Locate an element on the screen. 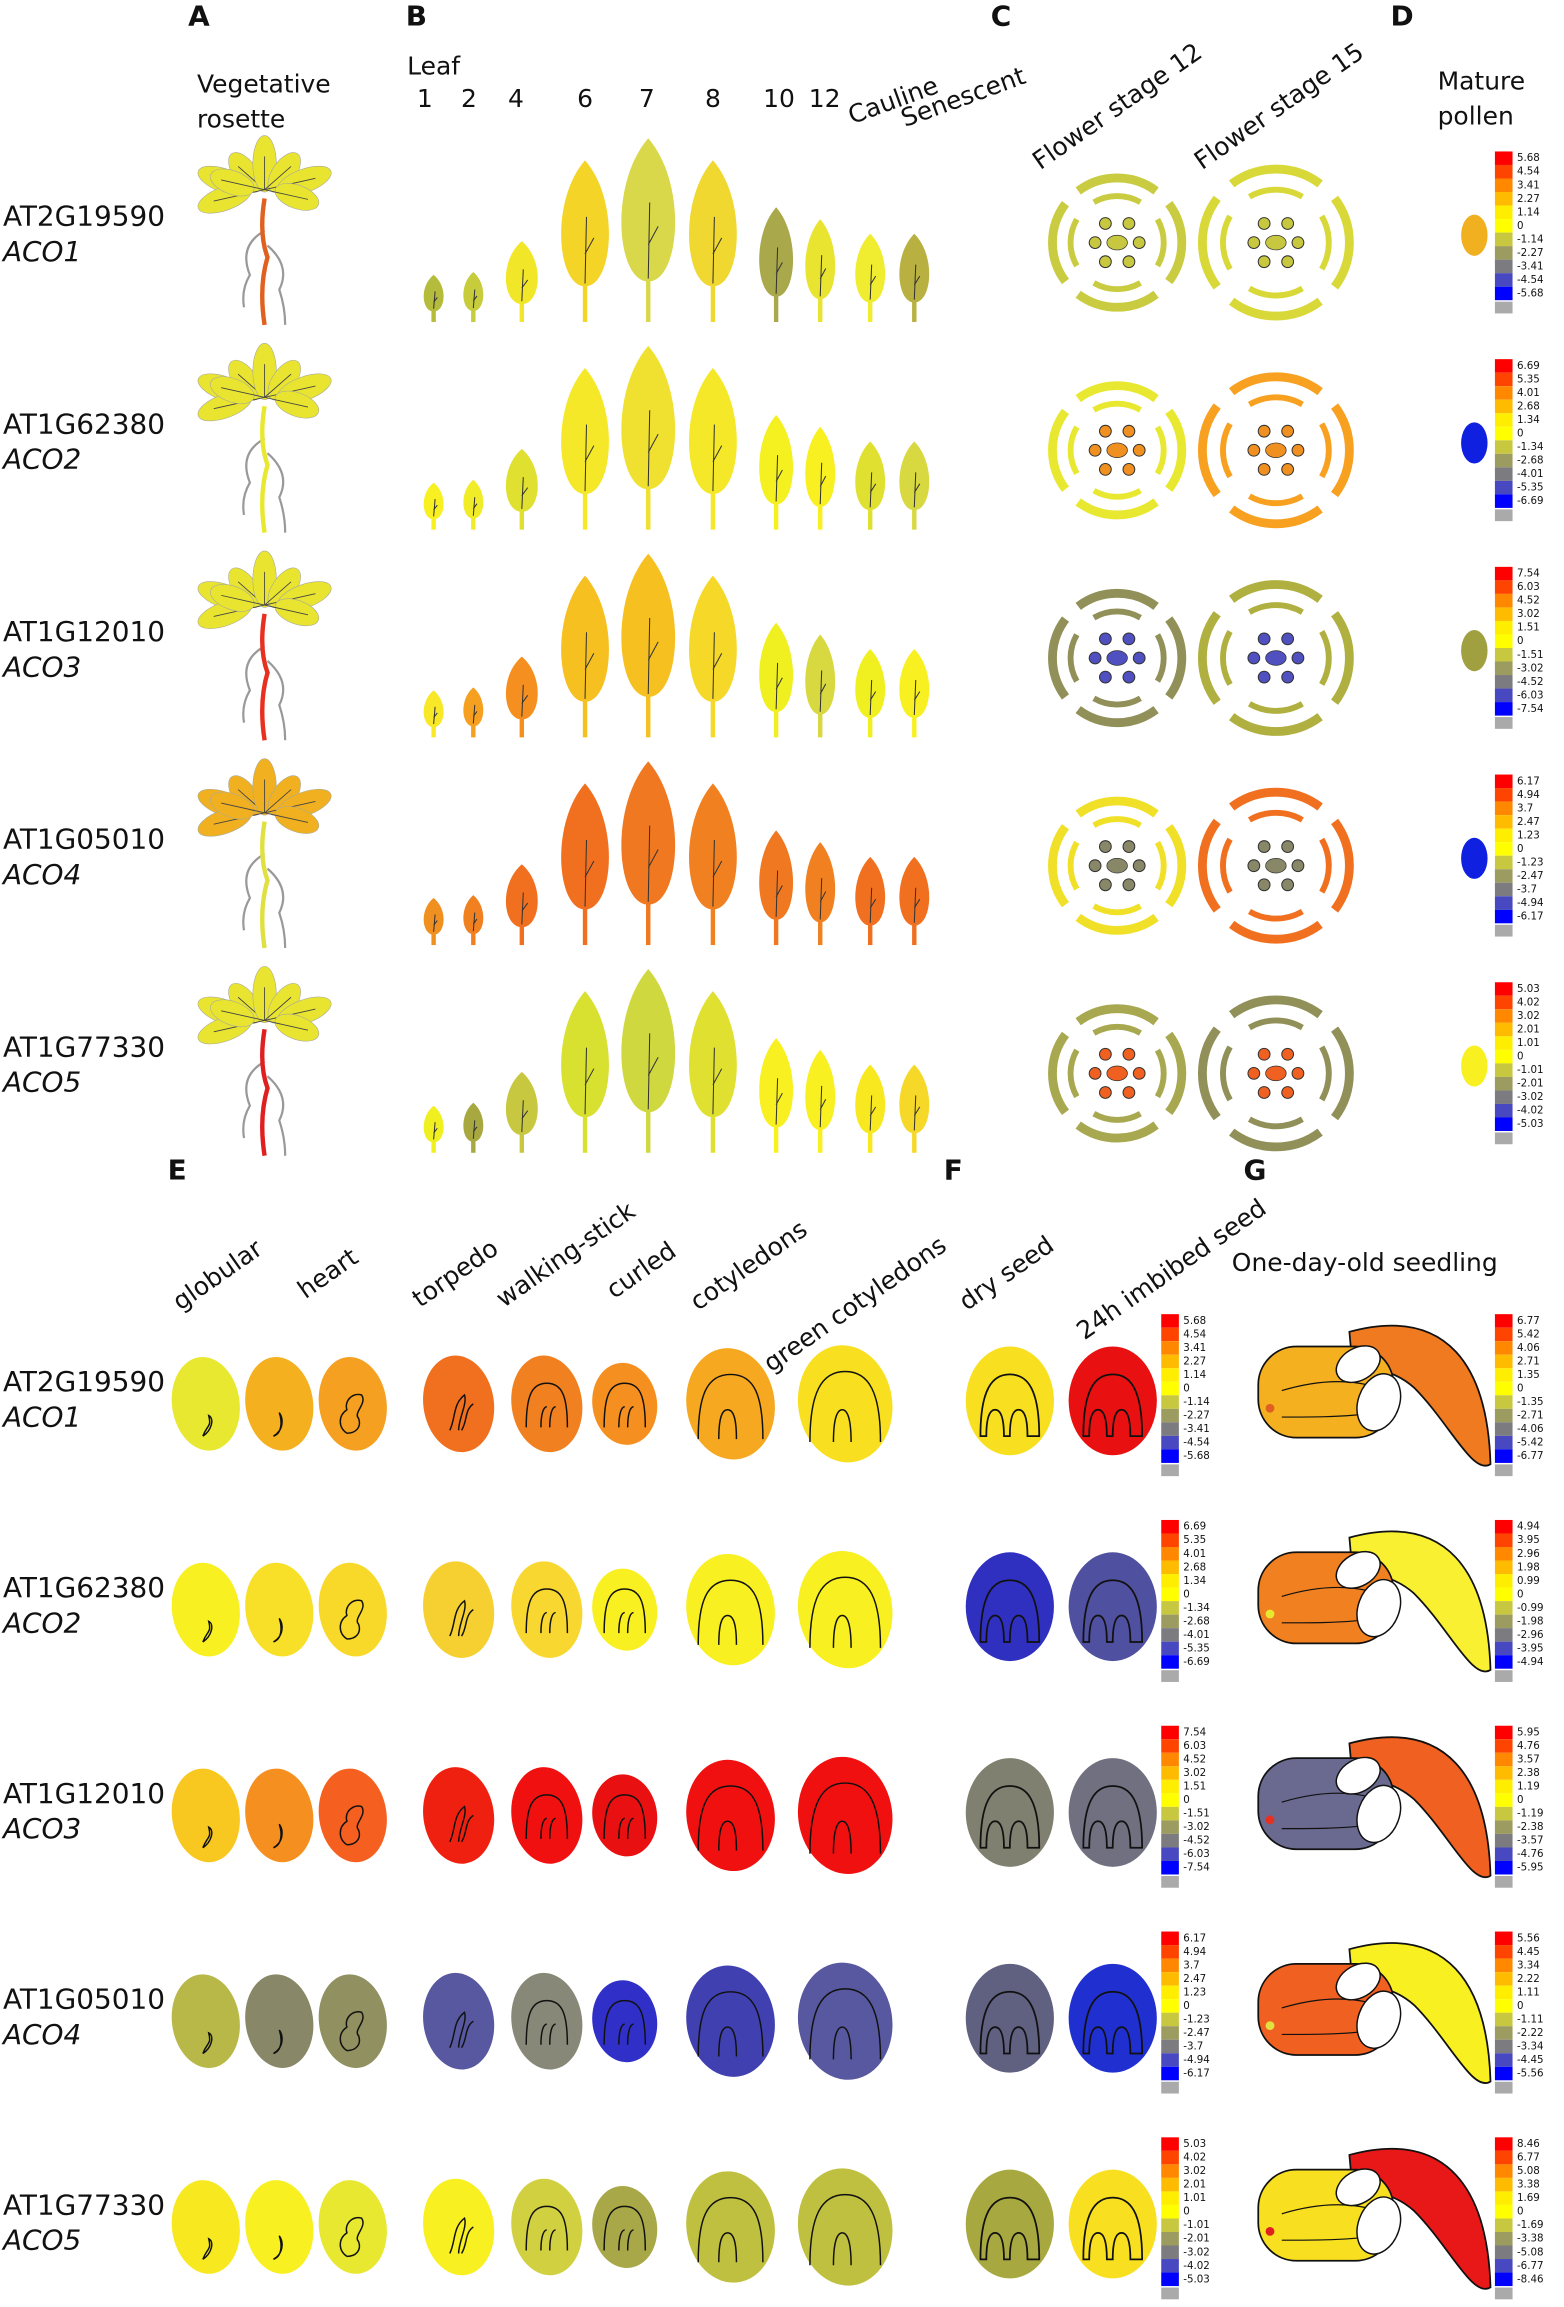 This screenshot has height=2307, width=1564. scale-label: 4.02 is located at coordinates (1528, 1003).